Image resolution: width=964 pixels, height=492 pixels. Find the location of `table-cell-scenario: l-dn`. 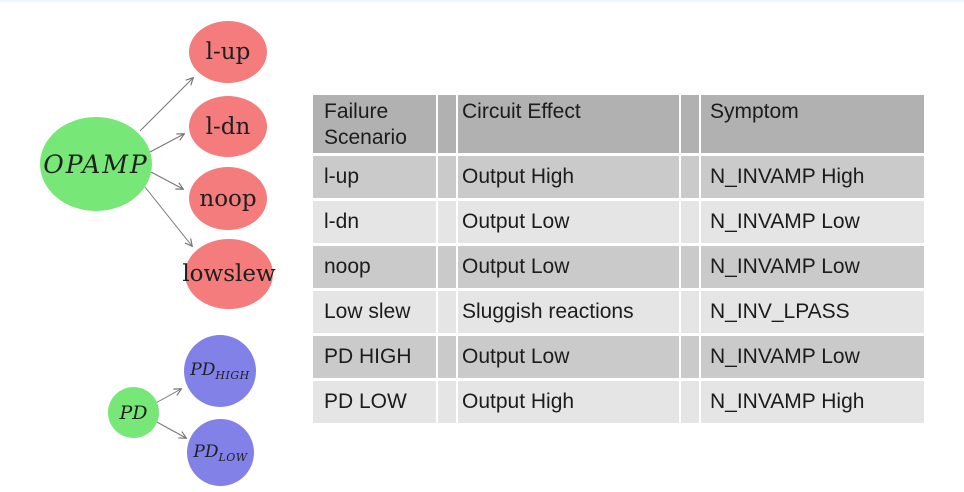

table-cell-scenario: l-dn is located at coordinates (374, 222).